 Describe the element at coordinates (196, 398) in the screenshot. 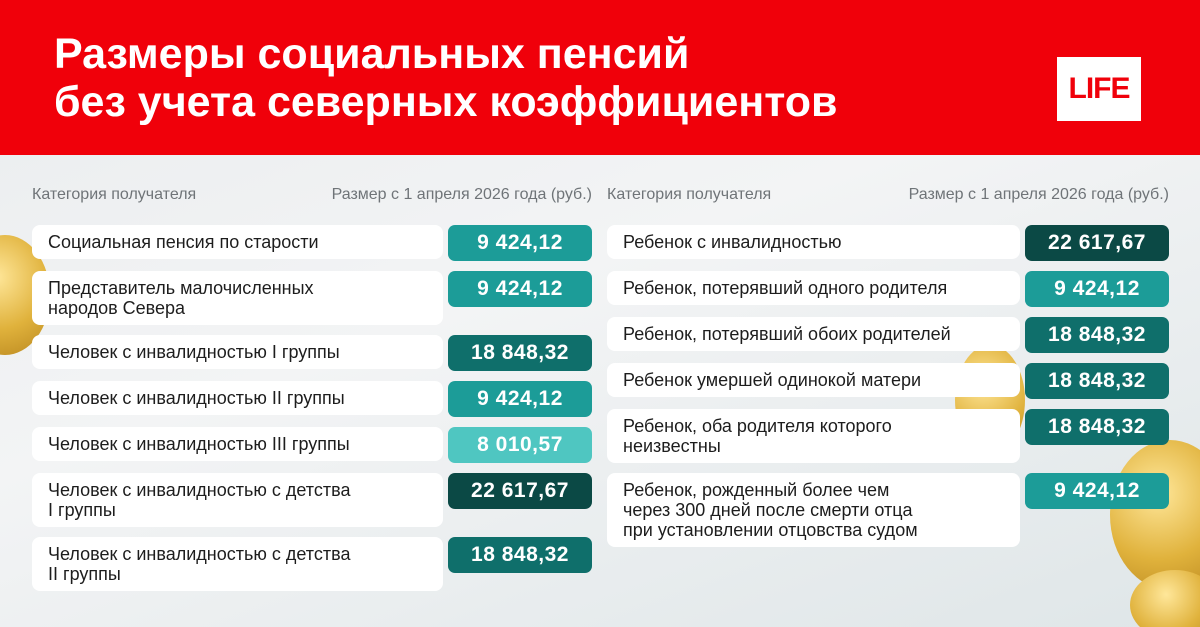

I see `label-line: Человек с инвалидностью II группы` at that location.